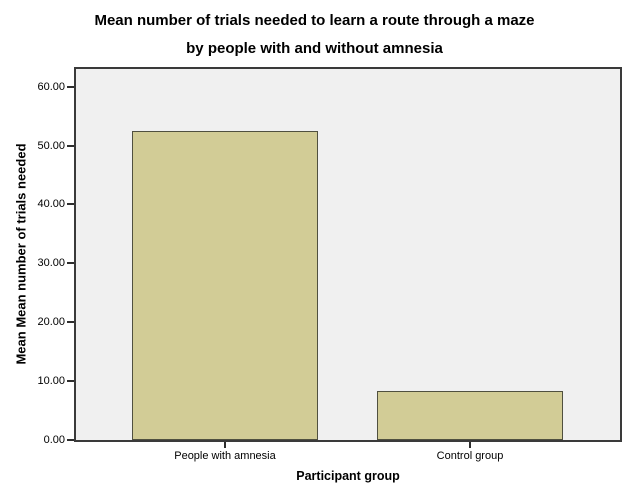  What do you see at coordinates (51, 322) in the screenshot?
I see `y-tick-label: 20.00` at bounding box center [51, 322].